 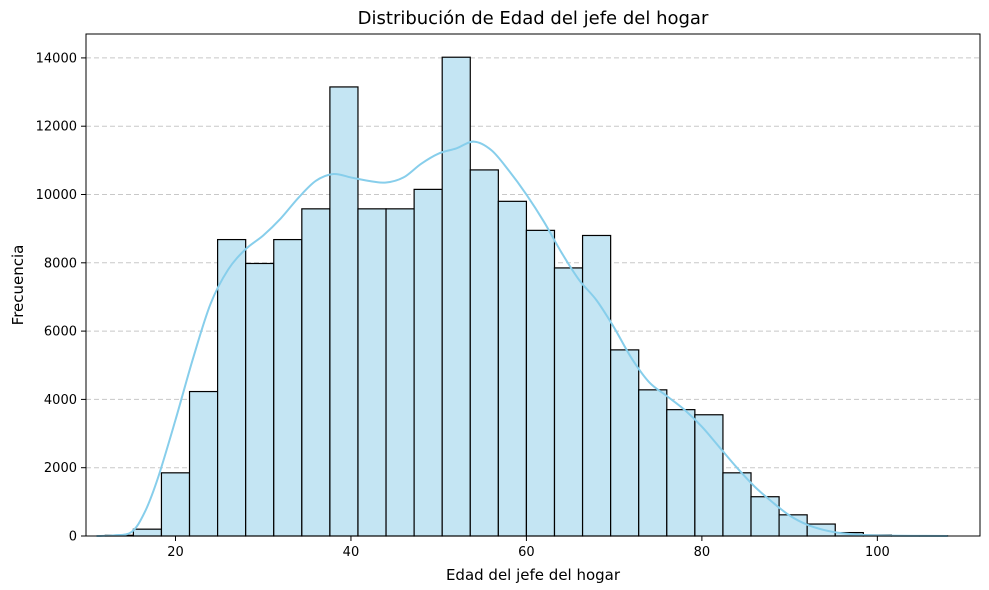 I want to click on y-tick-label-12000: 12000, so click(x=56, y=127).